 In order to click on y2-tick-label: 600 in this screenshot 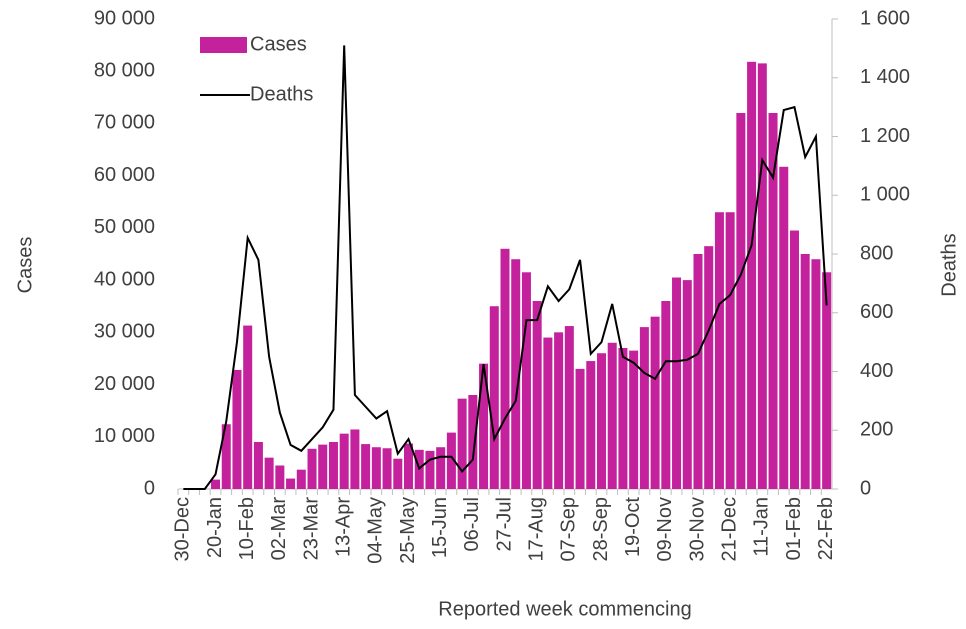, I will do `click(876, 312)`.